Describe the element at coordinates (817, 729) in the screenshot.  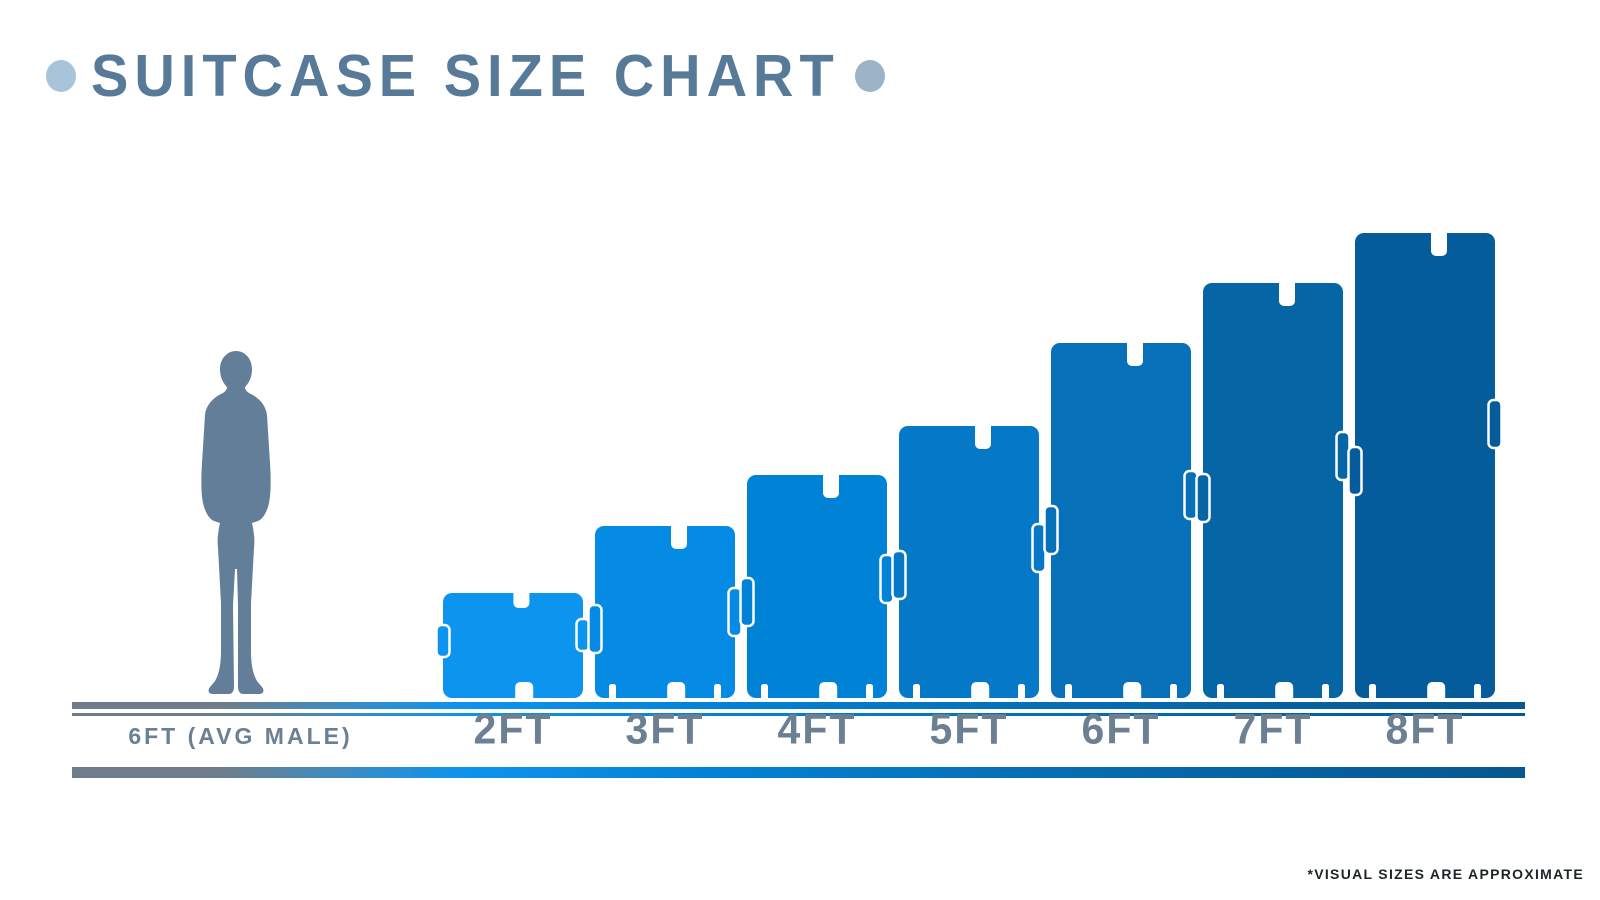
I see `bar-label-4ft: 4FT` at that location.